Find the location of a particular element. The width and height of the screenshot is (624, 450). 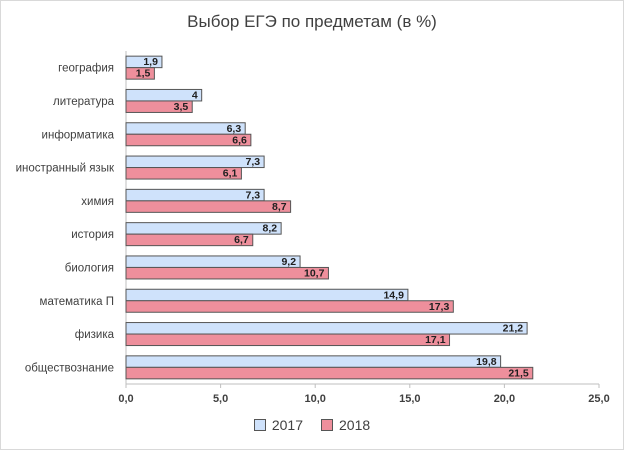

legend-label-2018: 2018 is located at coordinates (355, 425).